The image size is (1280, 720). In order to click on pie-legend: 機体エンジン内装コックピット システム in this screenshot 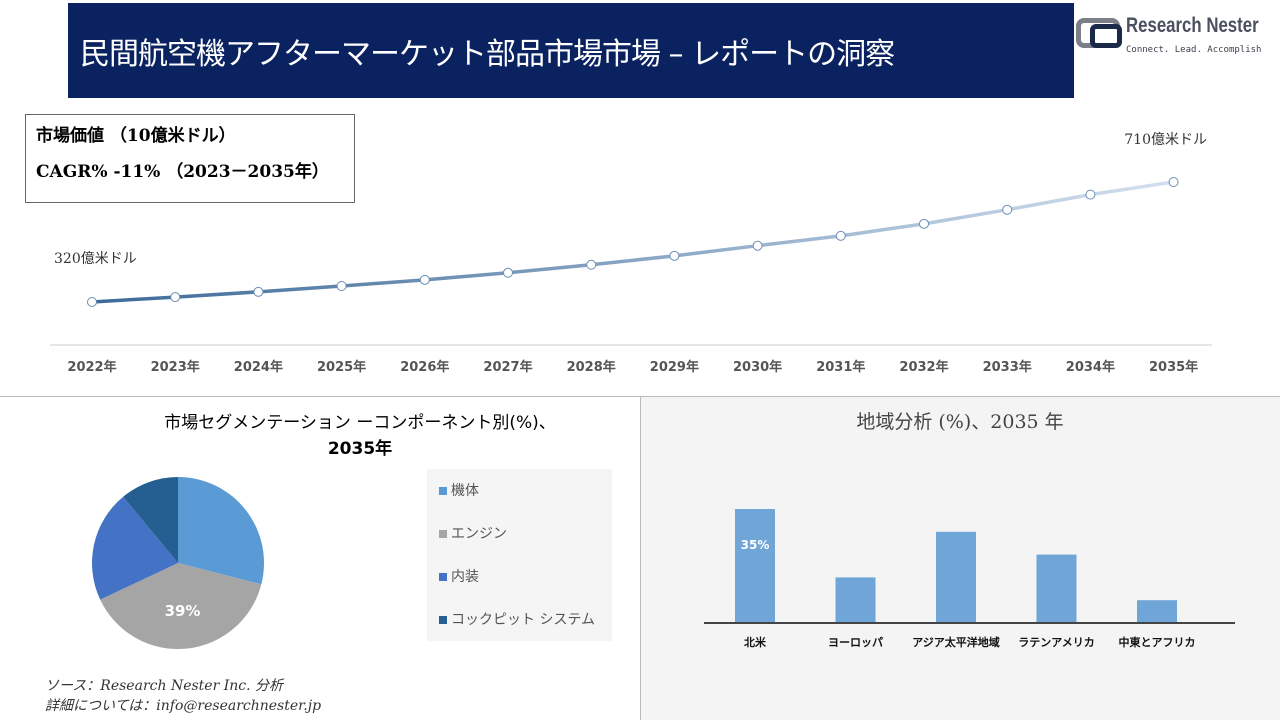, I will do `click(519, 555)`.